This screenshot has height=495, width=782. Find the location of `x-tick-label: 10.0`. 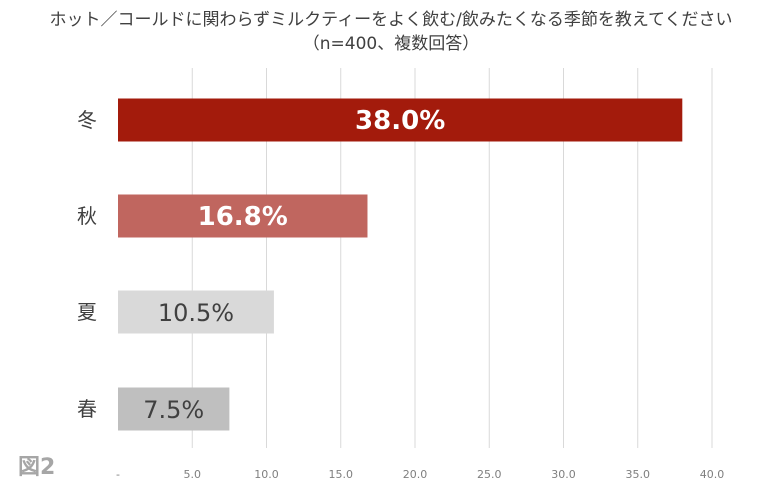

x-tick-label: 10.0 is located at coordinates (266, 474).